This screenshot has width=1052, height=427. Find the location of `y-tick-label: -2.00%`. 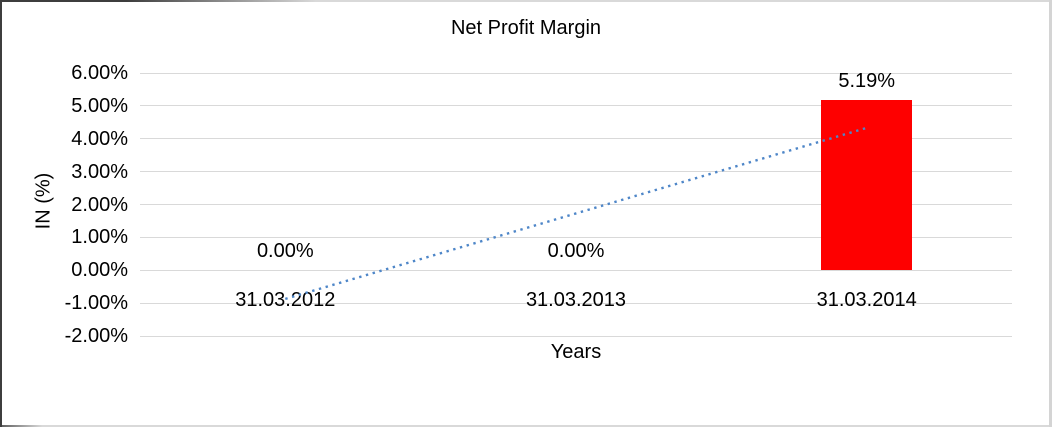

y-tick-label: -2.00% is located at coordinates (96, 336).